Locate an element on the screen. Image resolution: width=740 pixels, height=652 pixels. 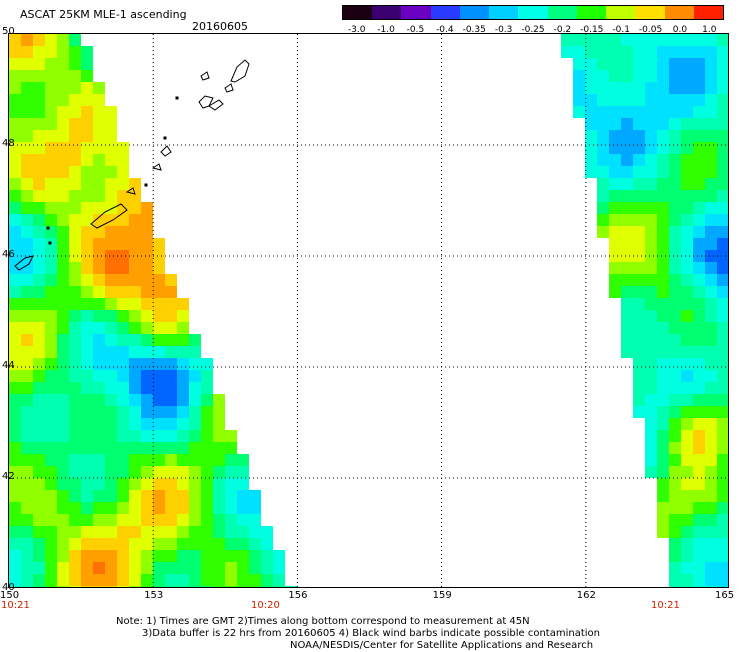
colorbar is located at coordinates (533, 12).